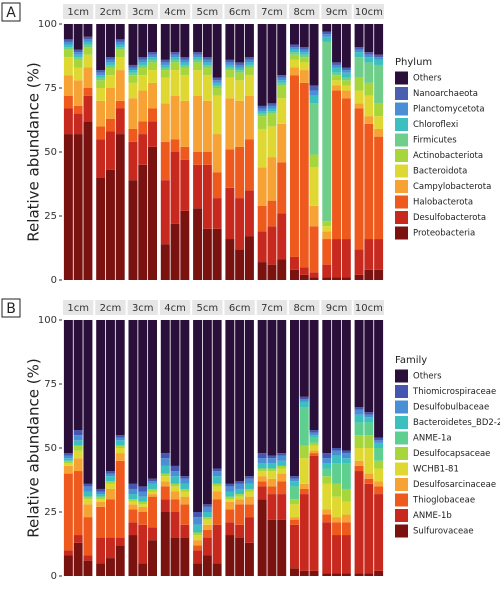  What do you see at coordinates (54, 280) in the screenshot?
I see `y-tick-label: 0` at bounding box center [54, 280].